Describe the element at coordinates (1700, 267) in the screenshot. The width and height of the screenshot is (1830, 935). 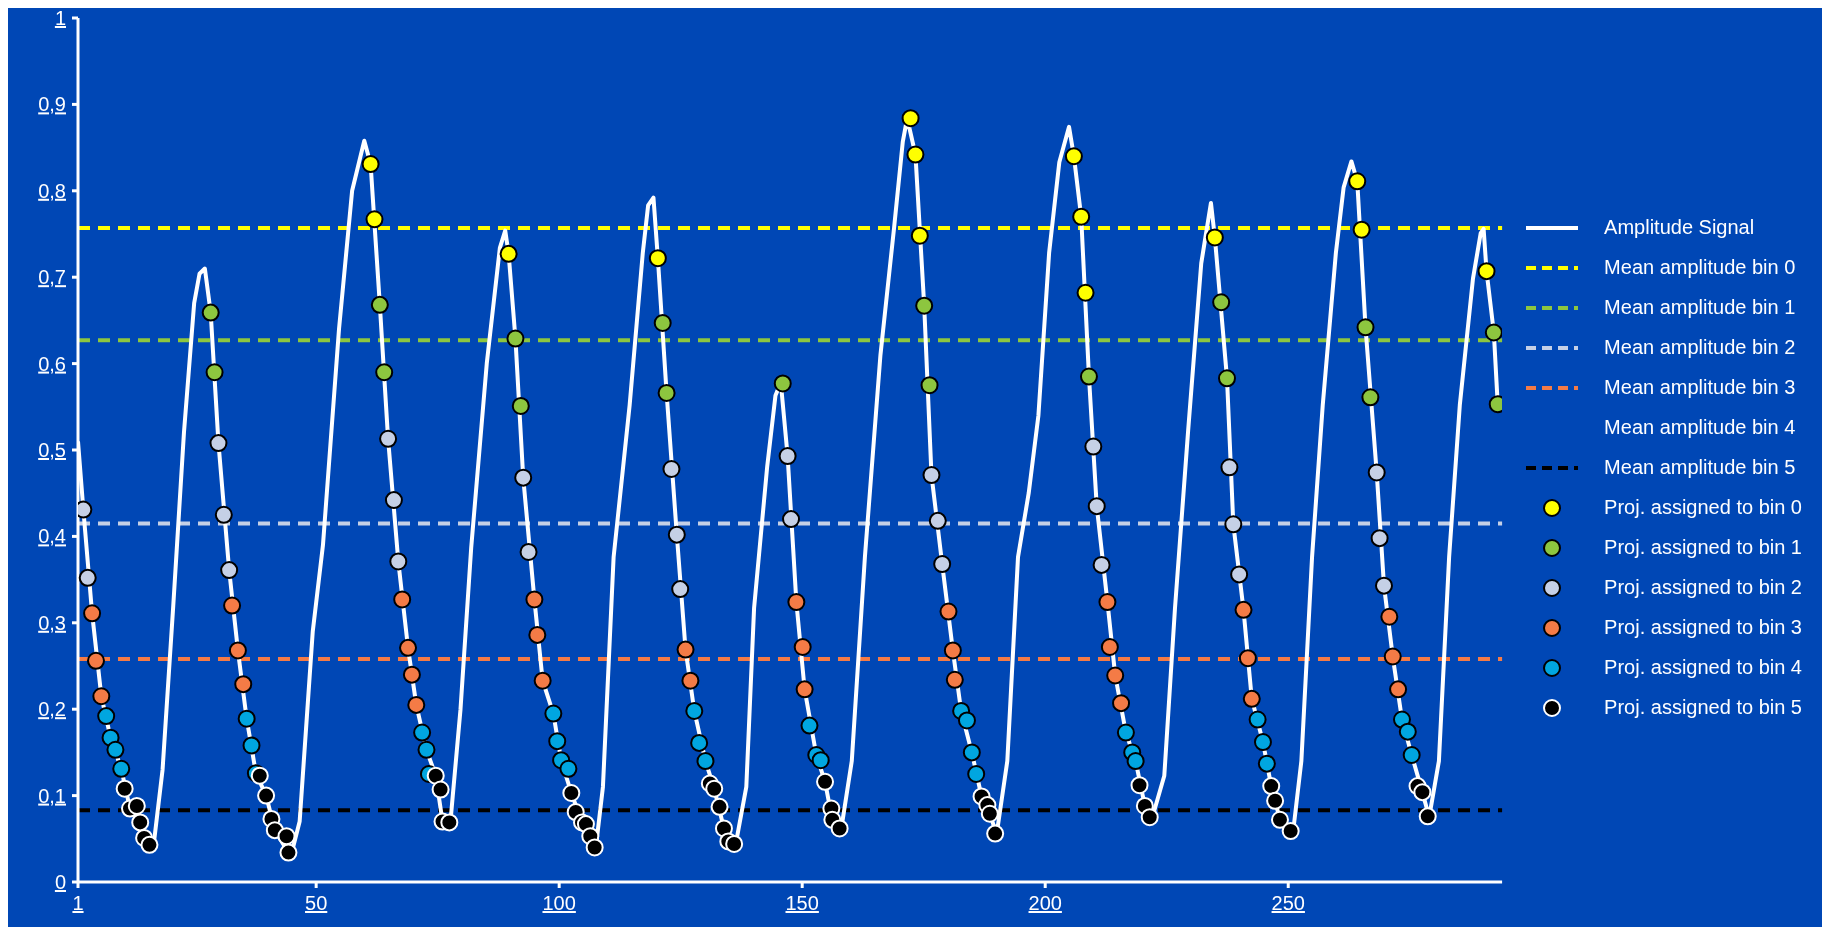
I see `legend-label: Mean amplitude bin 0` at that location.